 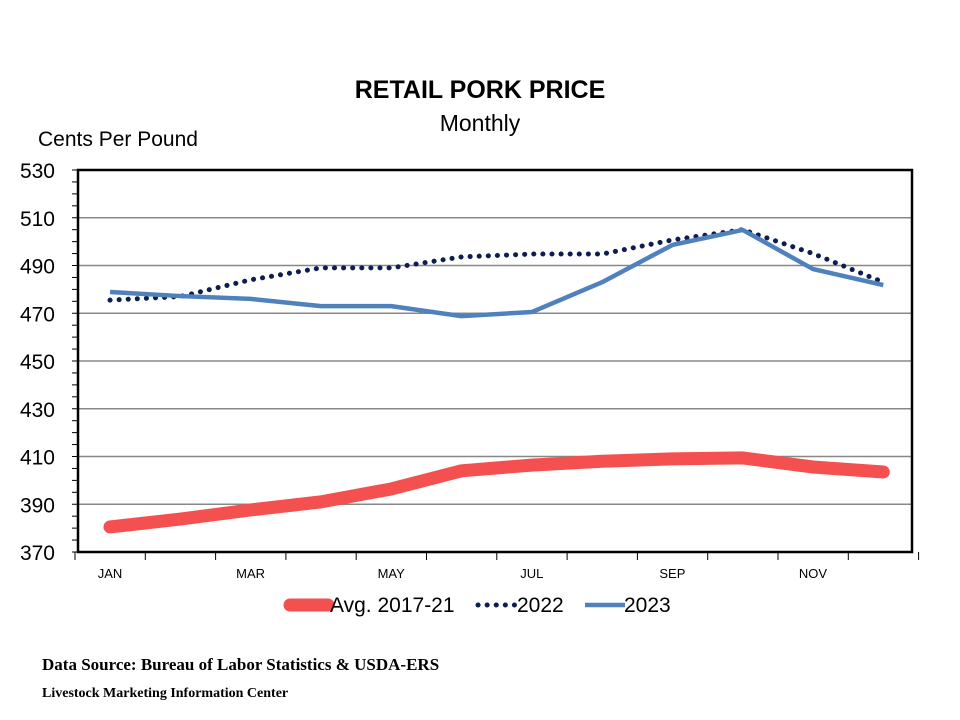 I want to click on series-line-2023, so click(x=496, y=273).